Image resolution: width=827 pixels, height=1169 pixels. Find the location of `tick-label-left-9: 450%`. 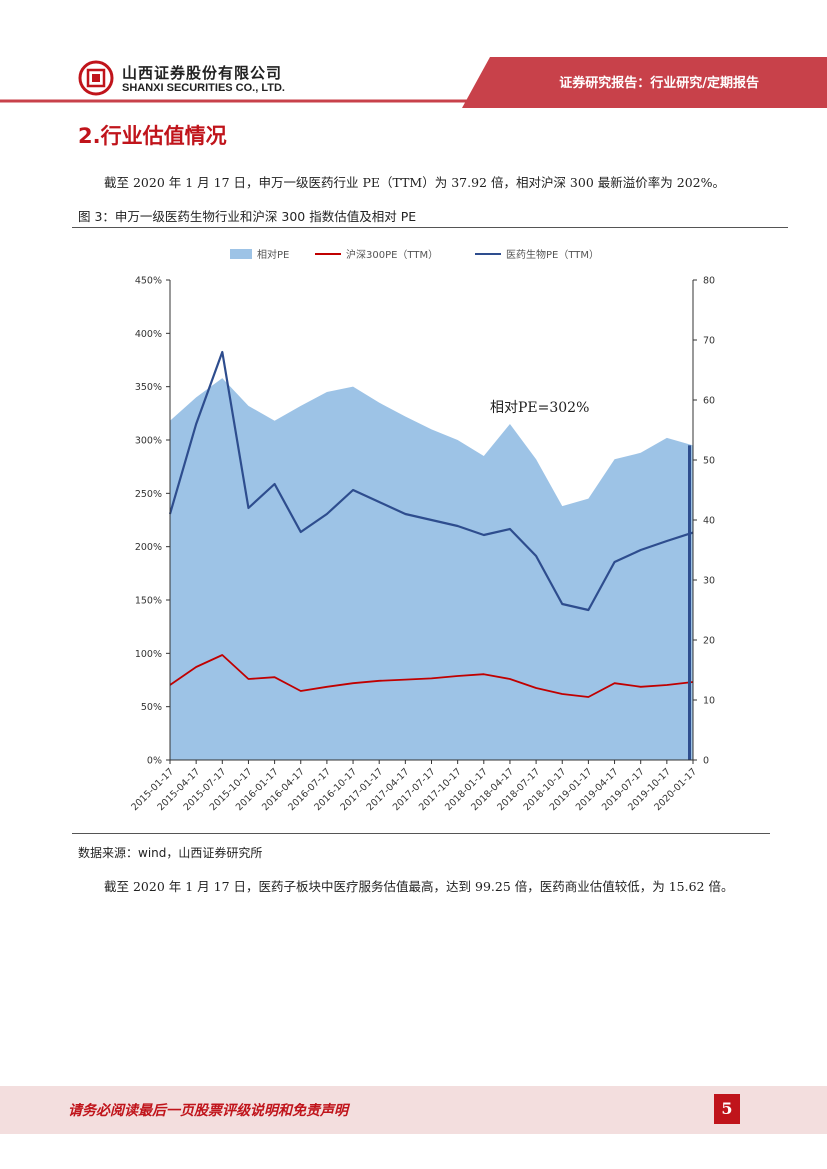

tick-label-left-9: 450% is located at coordinates (148, 281).